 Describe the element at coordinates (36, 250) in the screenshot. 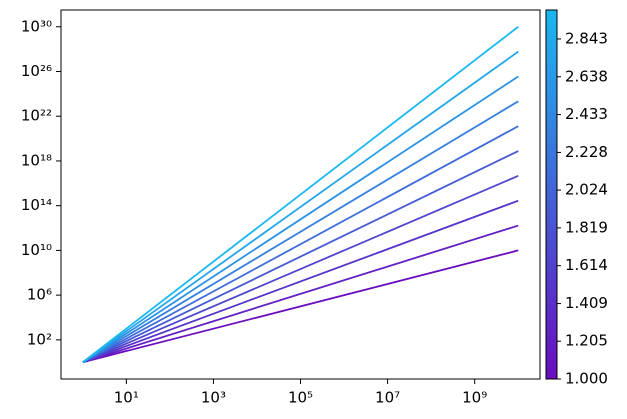

I see `y-tick-label: 10¹⁰` at that location.